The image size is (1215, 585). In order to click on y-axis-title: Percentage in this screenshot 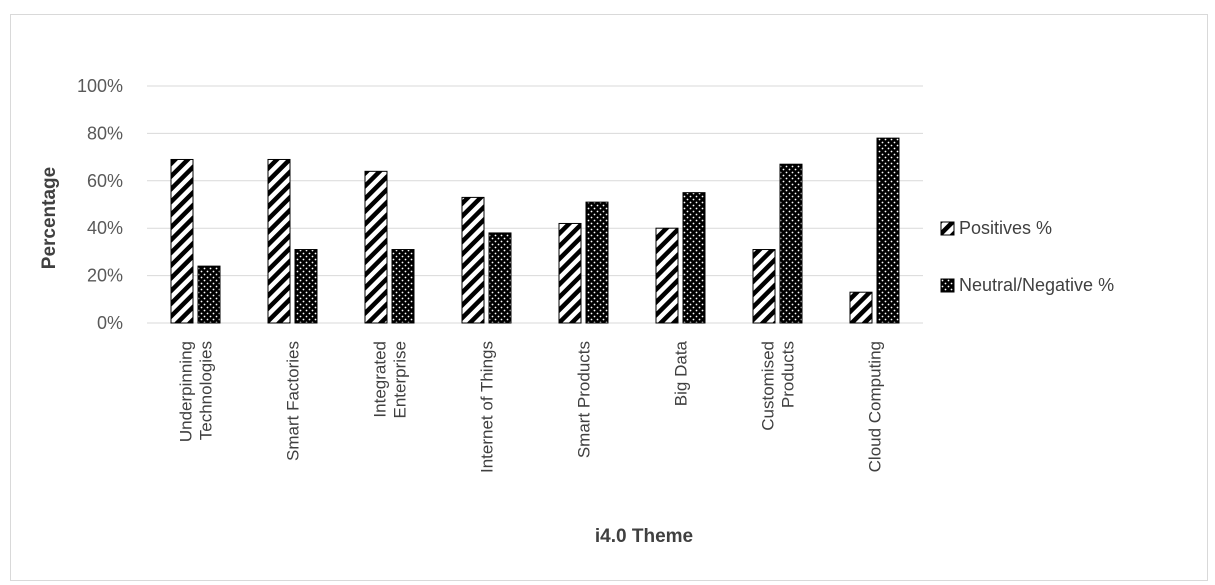, I will do `click(49, 218)`.